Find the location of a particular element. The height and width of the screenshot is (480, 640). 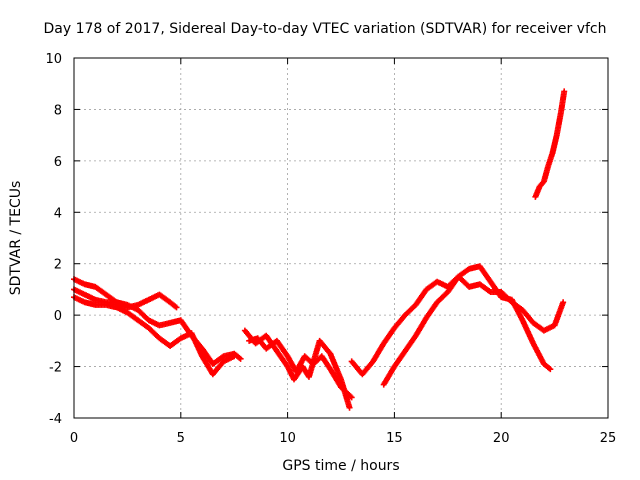

y-tick-label: 4 is located at coordinates (58, 213).